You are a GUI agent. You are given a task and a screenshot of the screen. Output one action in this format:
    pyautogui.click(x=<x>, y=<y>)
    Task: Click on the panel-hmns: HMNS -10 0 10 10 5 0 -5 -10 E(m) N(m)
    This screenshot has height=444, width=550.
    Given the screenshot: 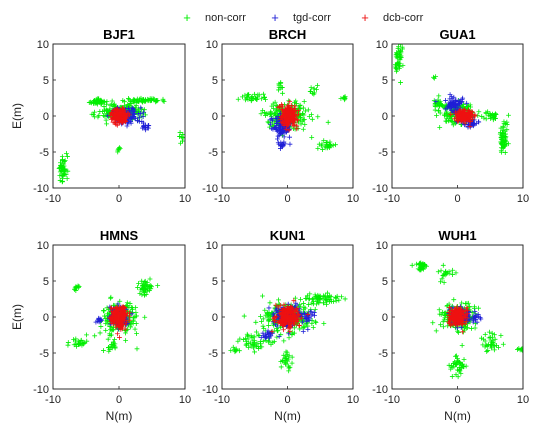 What is the action you would take?
    pyautogui.click(x=100, y=325)
    